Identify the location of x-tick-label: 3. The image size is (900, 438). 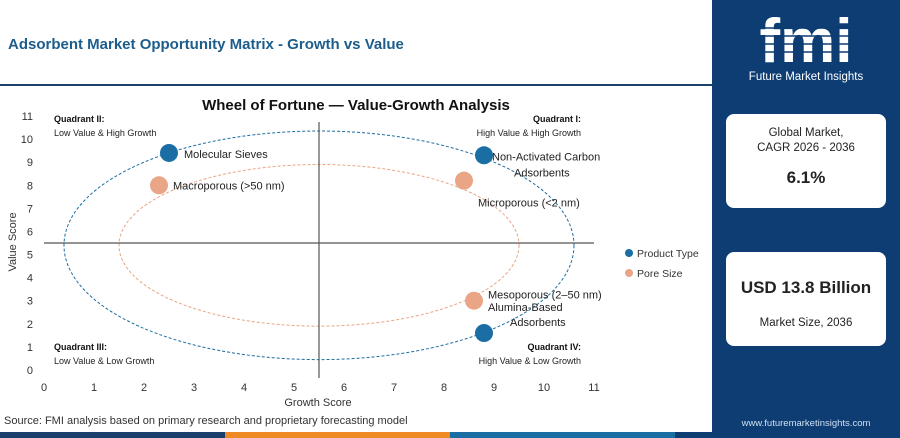
(194, 388).